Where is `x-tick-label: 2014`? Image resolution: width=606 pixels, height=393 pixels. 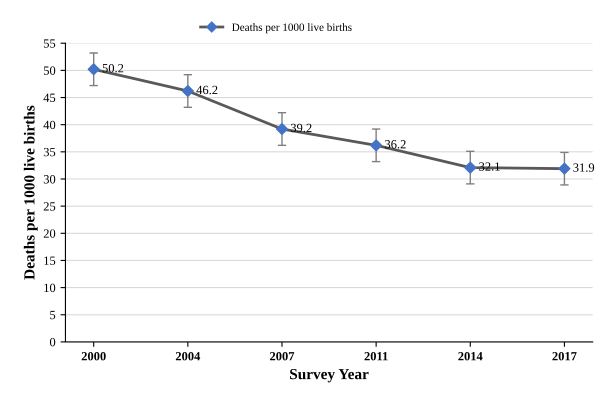 x-tick-label: 2014 is located at coordinates (470, 356).